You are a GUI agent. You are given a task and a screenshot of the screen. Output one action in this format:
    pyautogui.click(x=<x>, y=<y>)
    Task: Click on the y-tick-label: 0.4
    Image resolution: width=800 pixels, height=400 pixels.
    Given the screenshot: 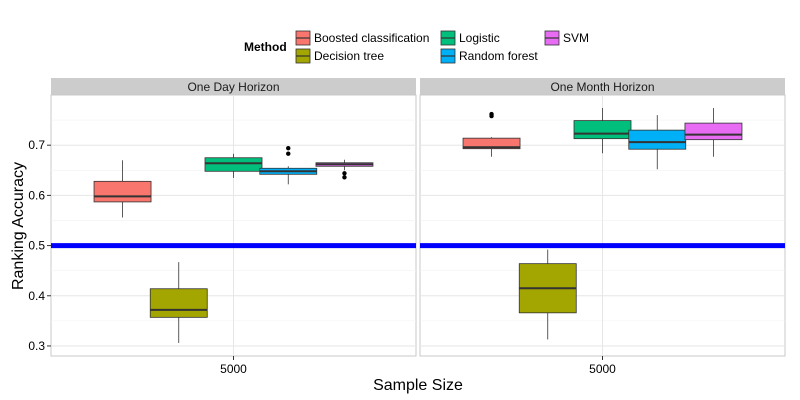 What is the action you would take?
    pyautogui.click(x=36, y=296)
    